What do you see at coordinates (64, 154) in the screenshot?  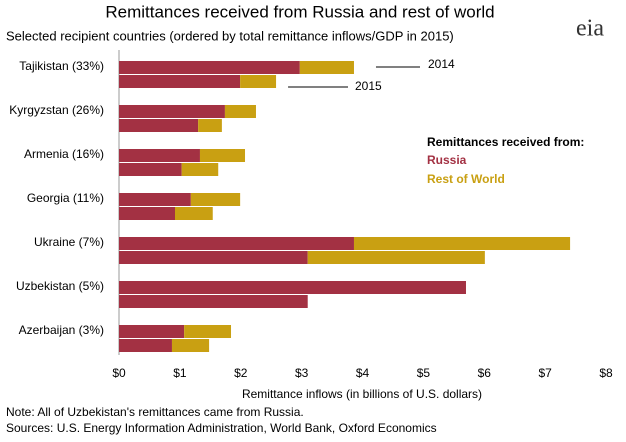 I see `y-tick-label: Armenia (16%)` at bounding box center [64, 154].